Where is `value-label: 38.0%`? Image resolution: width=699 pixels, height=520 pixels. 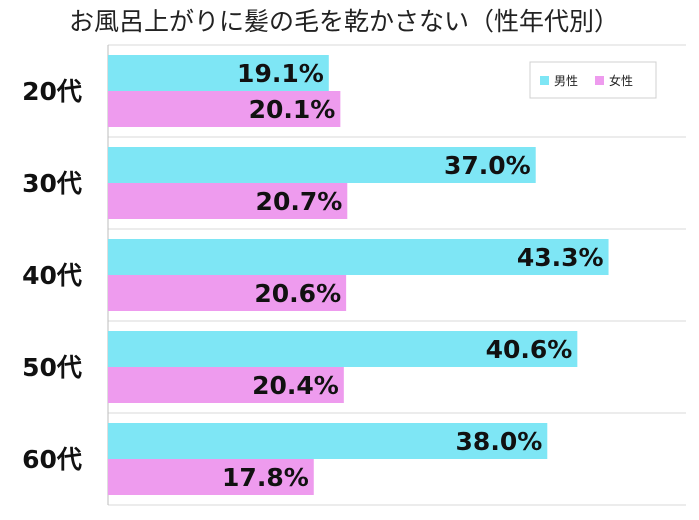 value-label: 38.0% is located at coordinates (499, 441).